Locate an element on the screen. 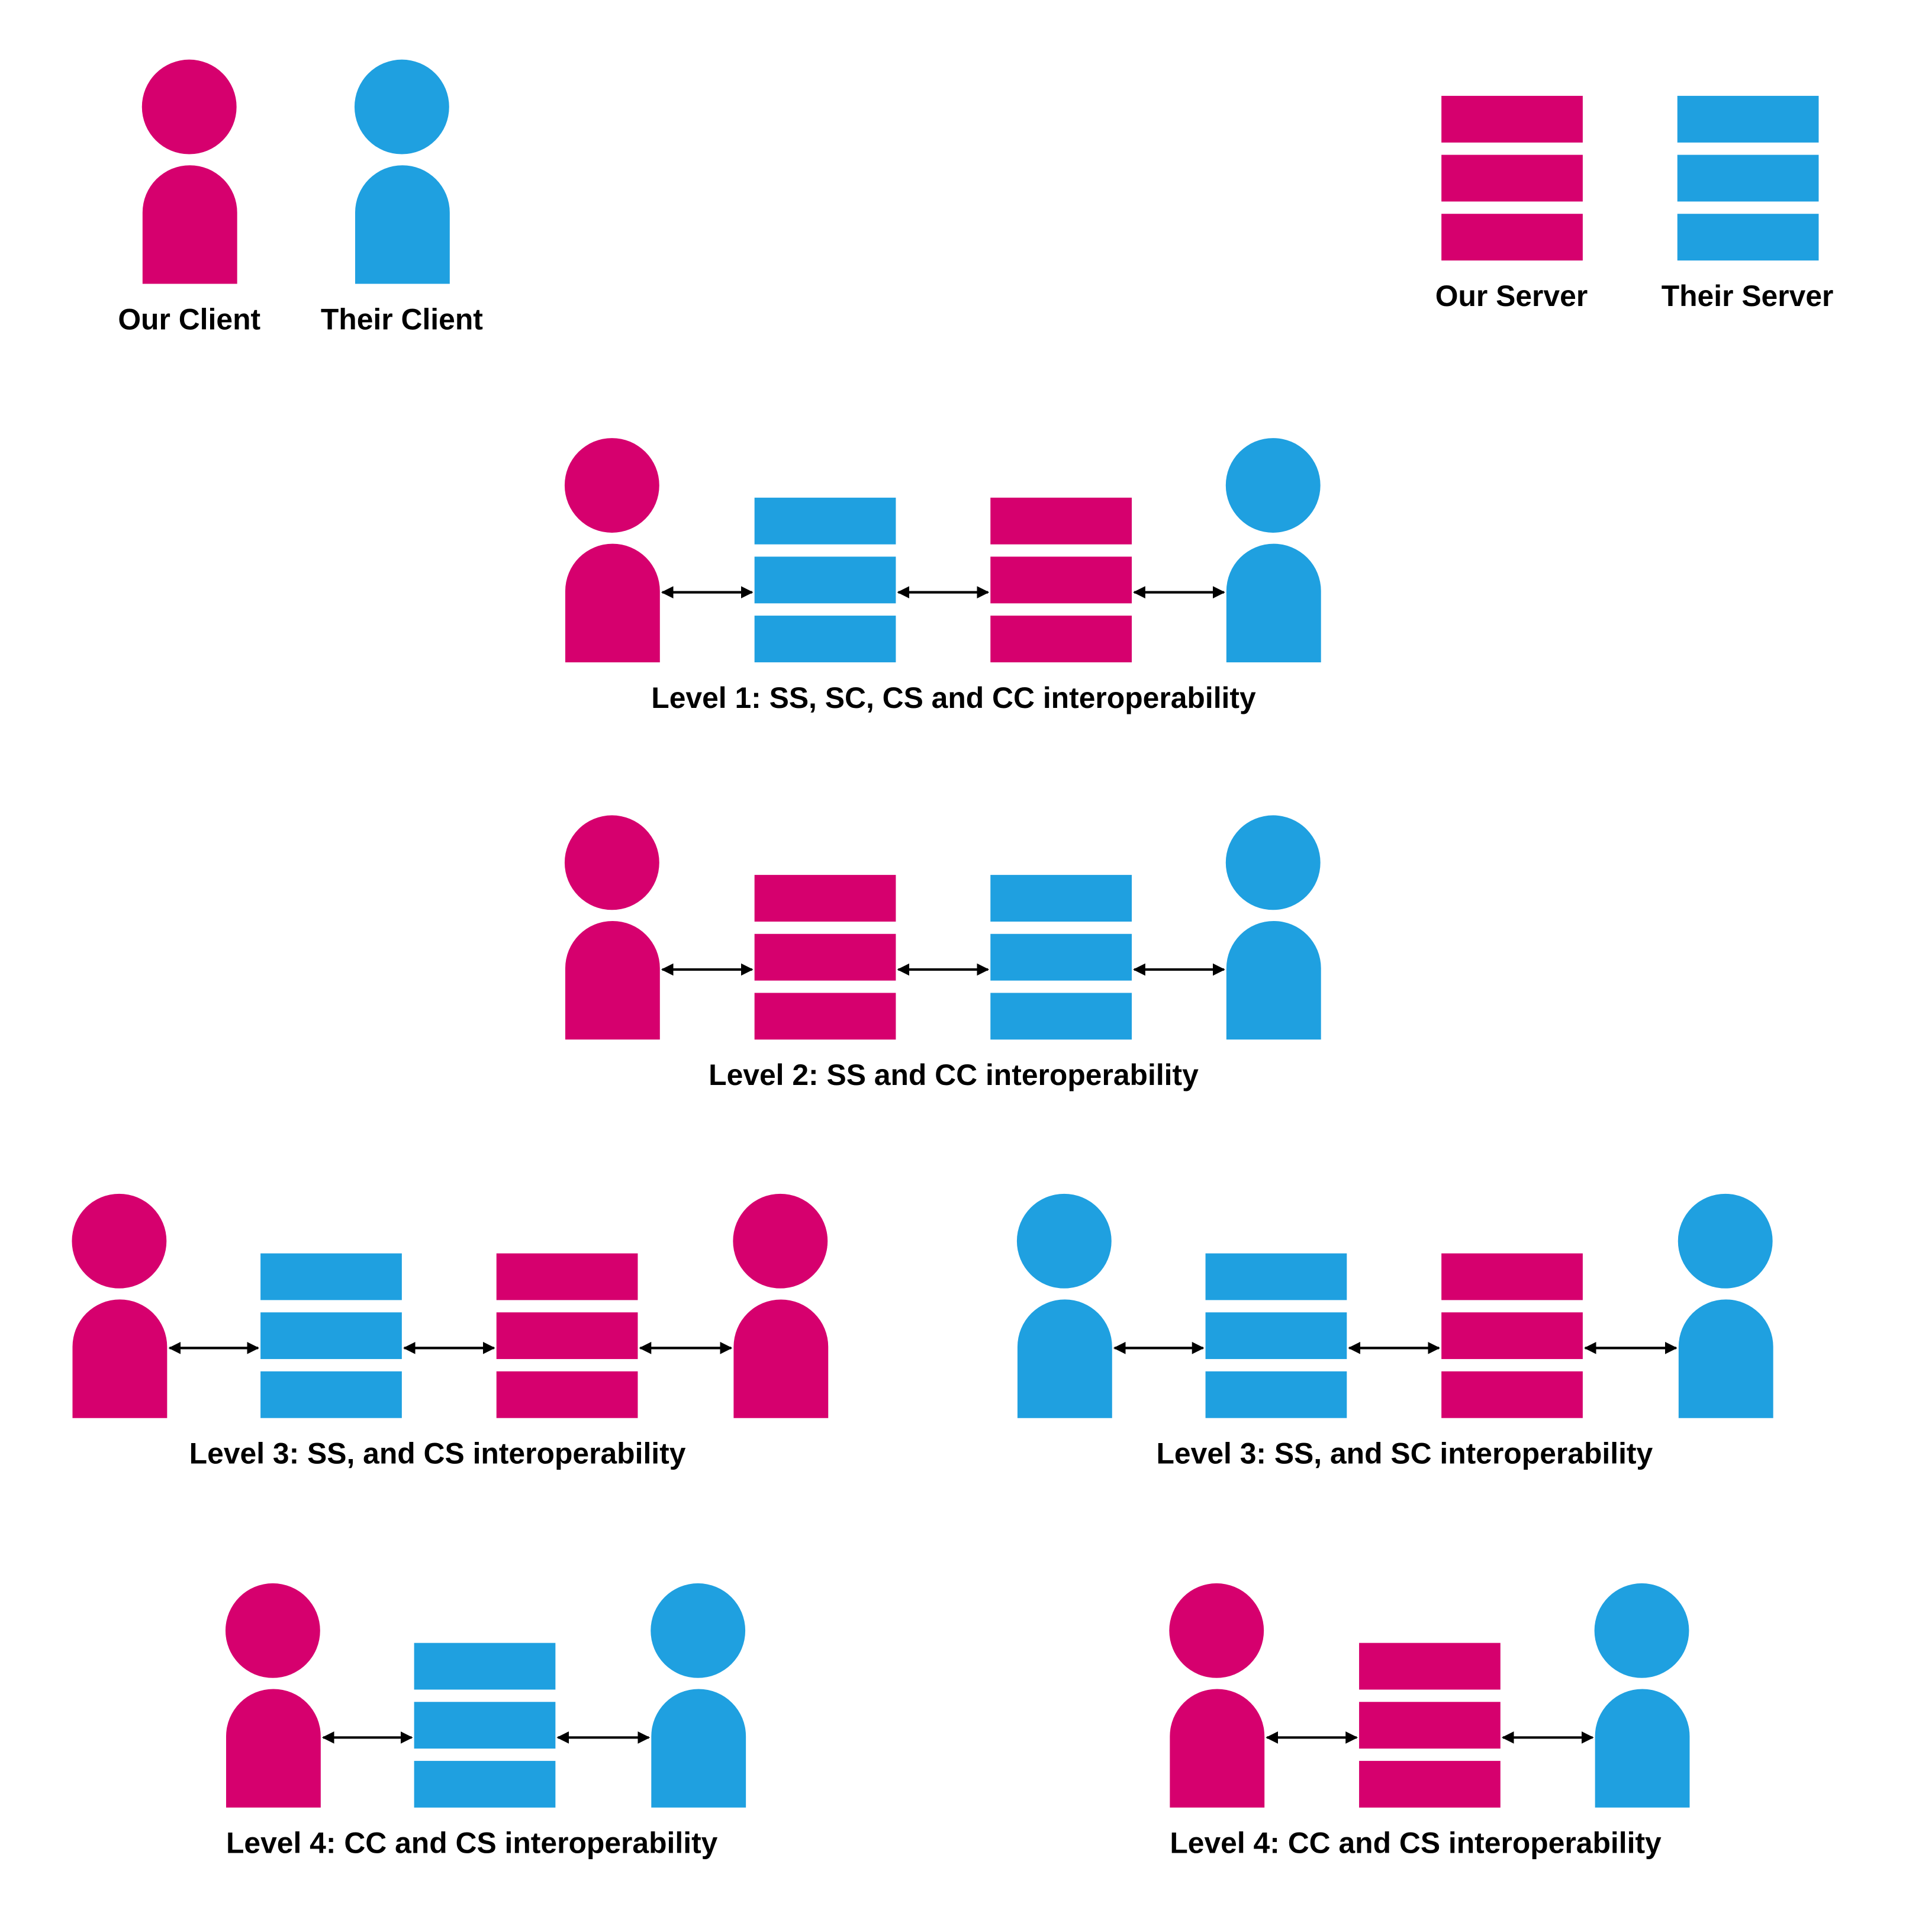  scenario-5-label: Level 4: CC and CS interoperability is located at coordinates (472, 1843).